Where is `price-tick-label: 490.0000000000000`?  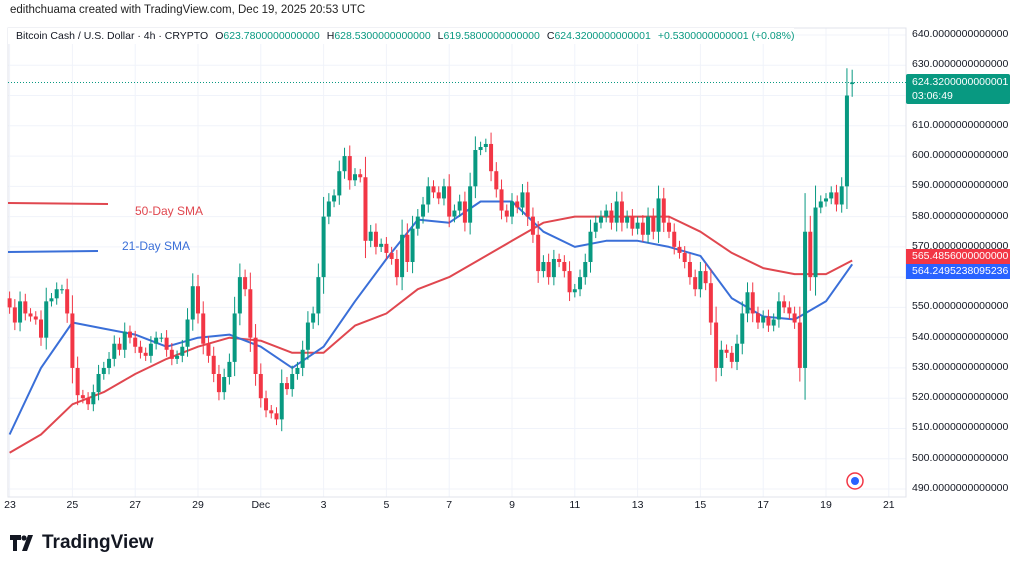 price-tick-label: 490.0000000000000 is located at coordinates (960, 488).